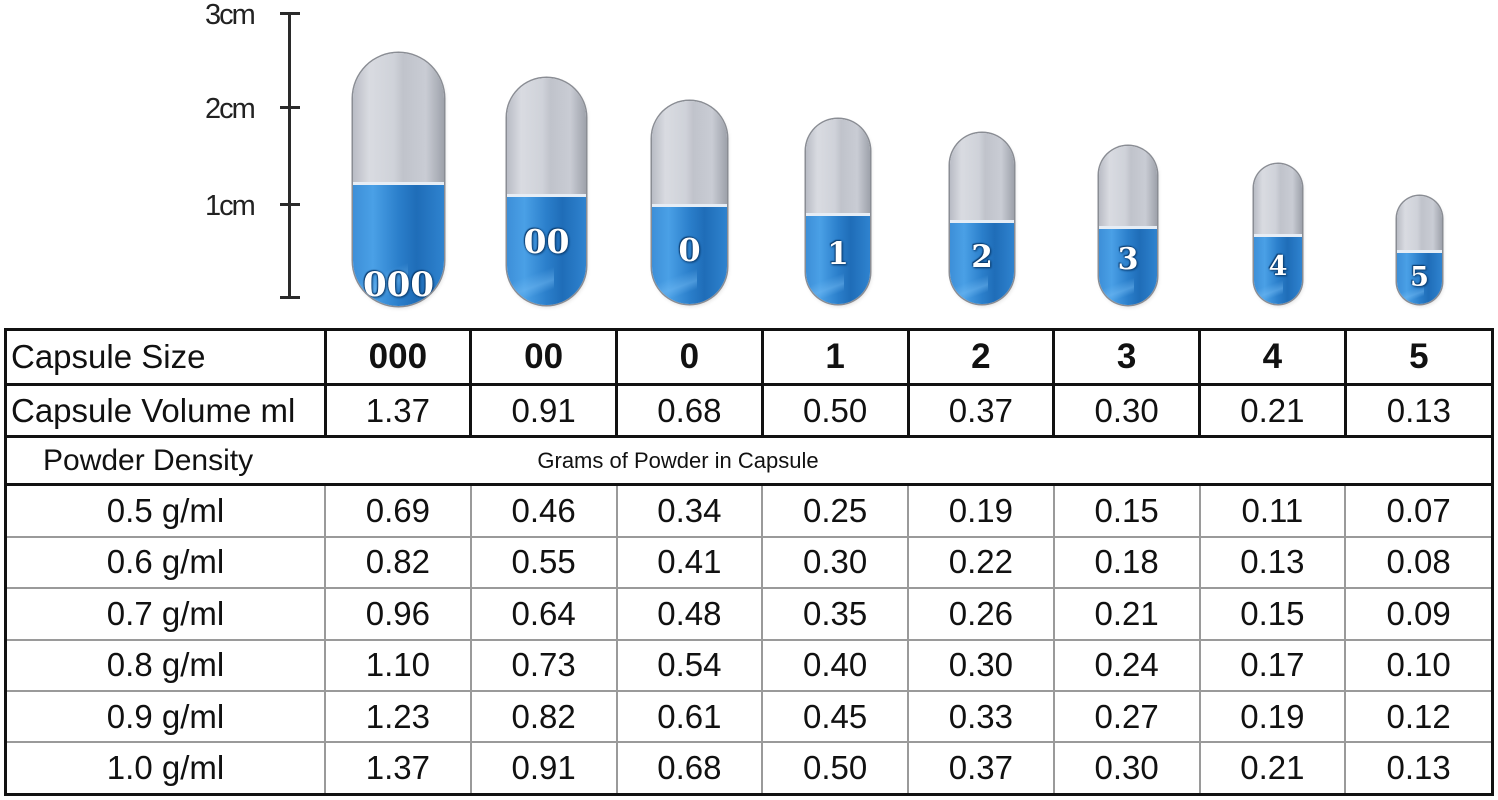 The image size is (1498, 800). Describe the element at coordinates (835, 614) in the screenshot. I see `grams-cell: 0.35` at that location.